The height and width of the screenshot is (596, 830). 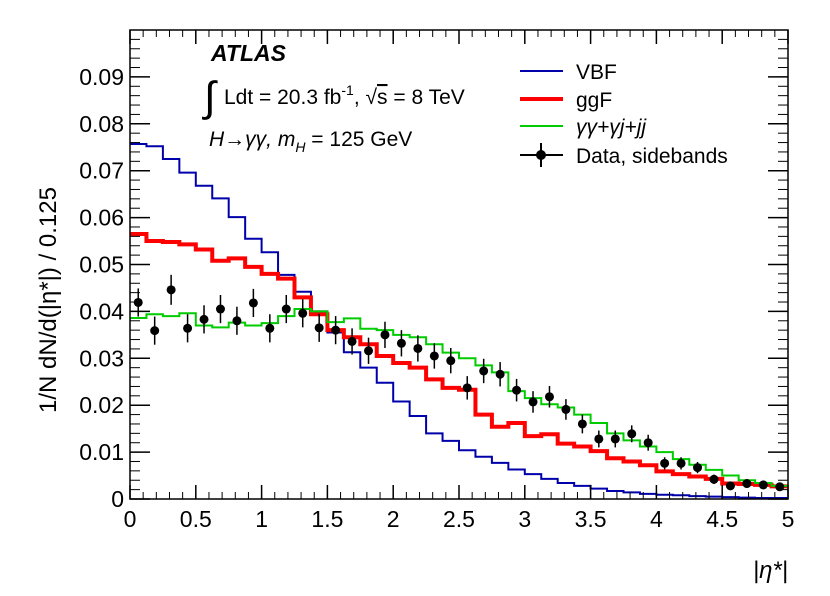 I want to click on y-tick-label: 0.09, so click(x=101, y=77).